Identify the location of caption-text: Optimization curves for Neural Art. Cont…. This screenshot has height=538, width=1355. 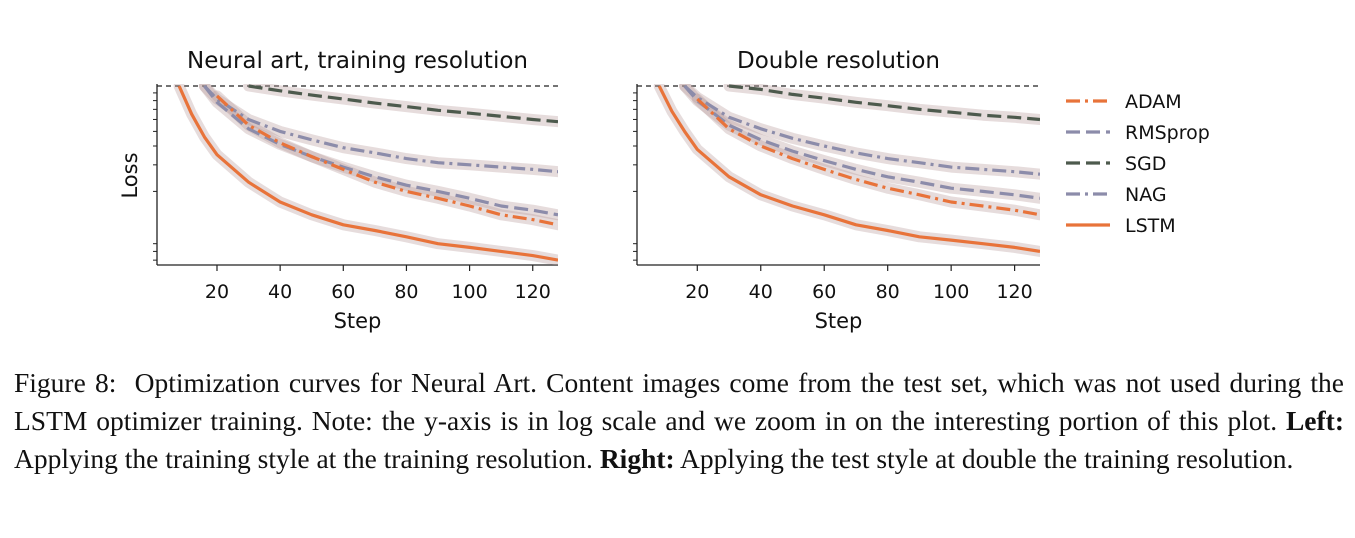
(679, 401).